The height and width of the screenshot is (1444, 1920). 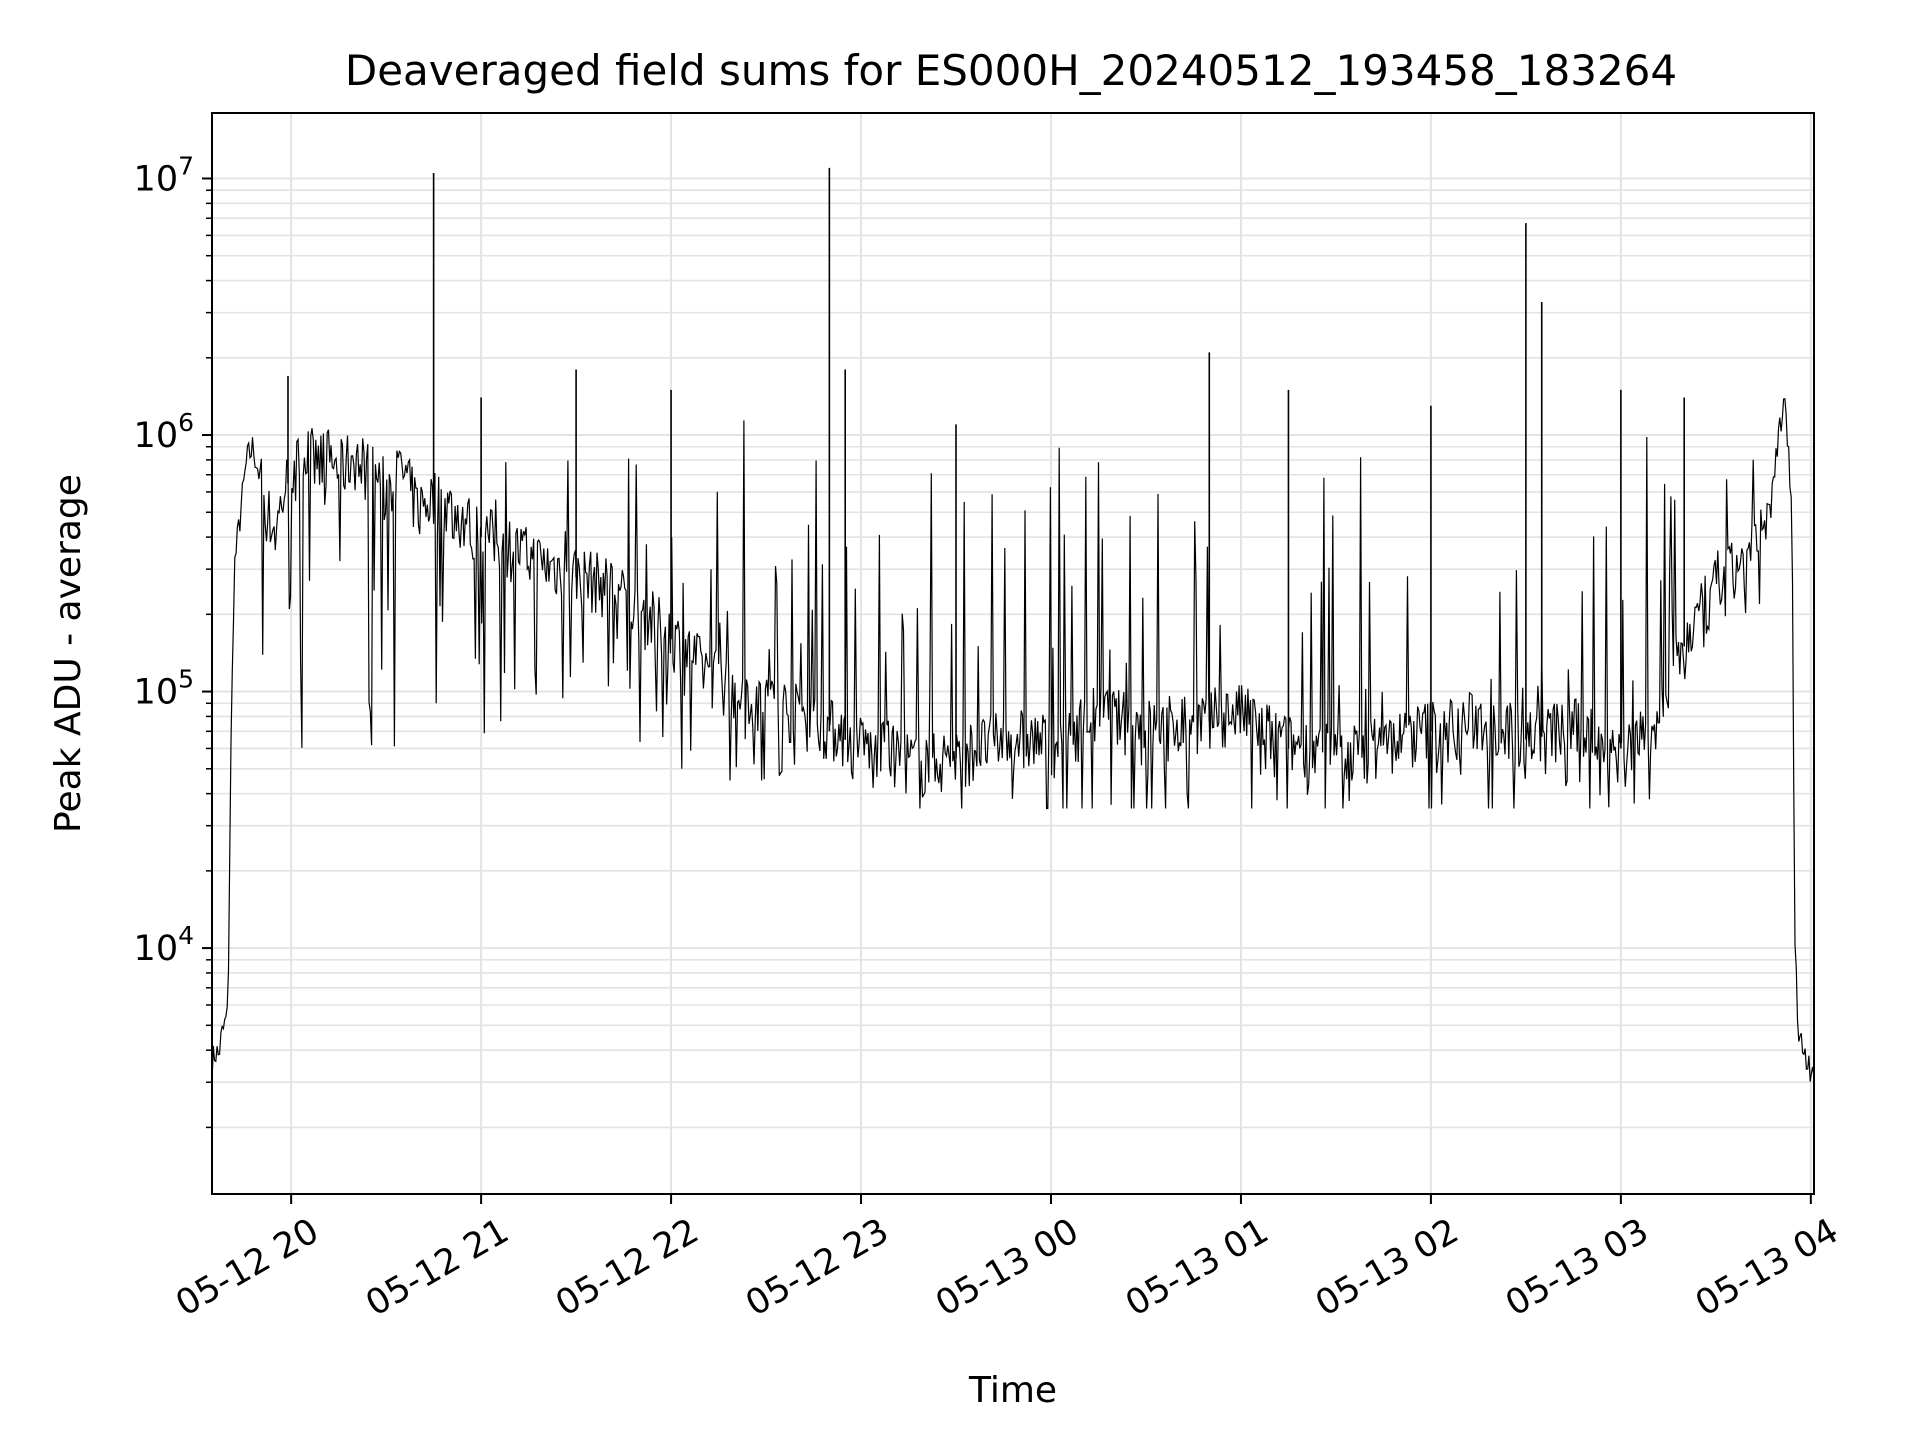 What do you see at coordinates (164, 689) in the screenshot?
I see `y-tick-label: 10⁵` at bounding box center [164, 689].